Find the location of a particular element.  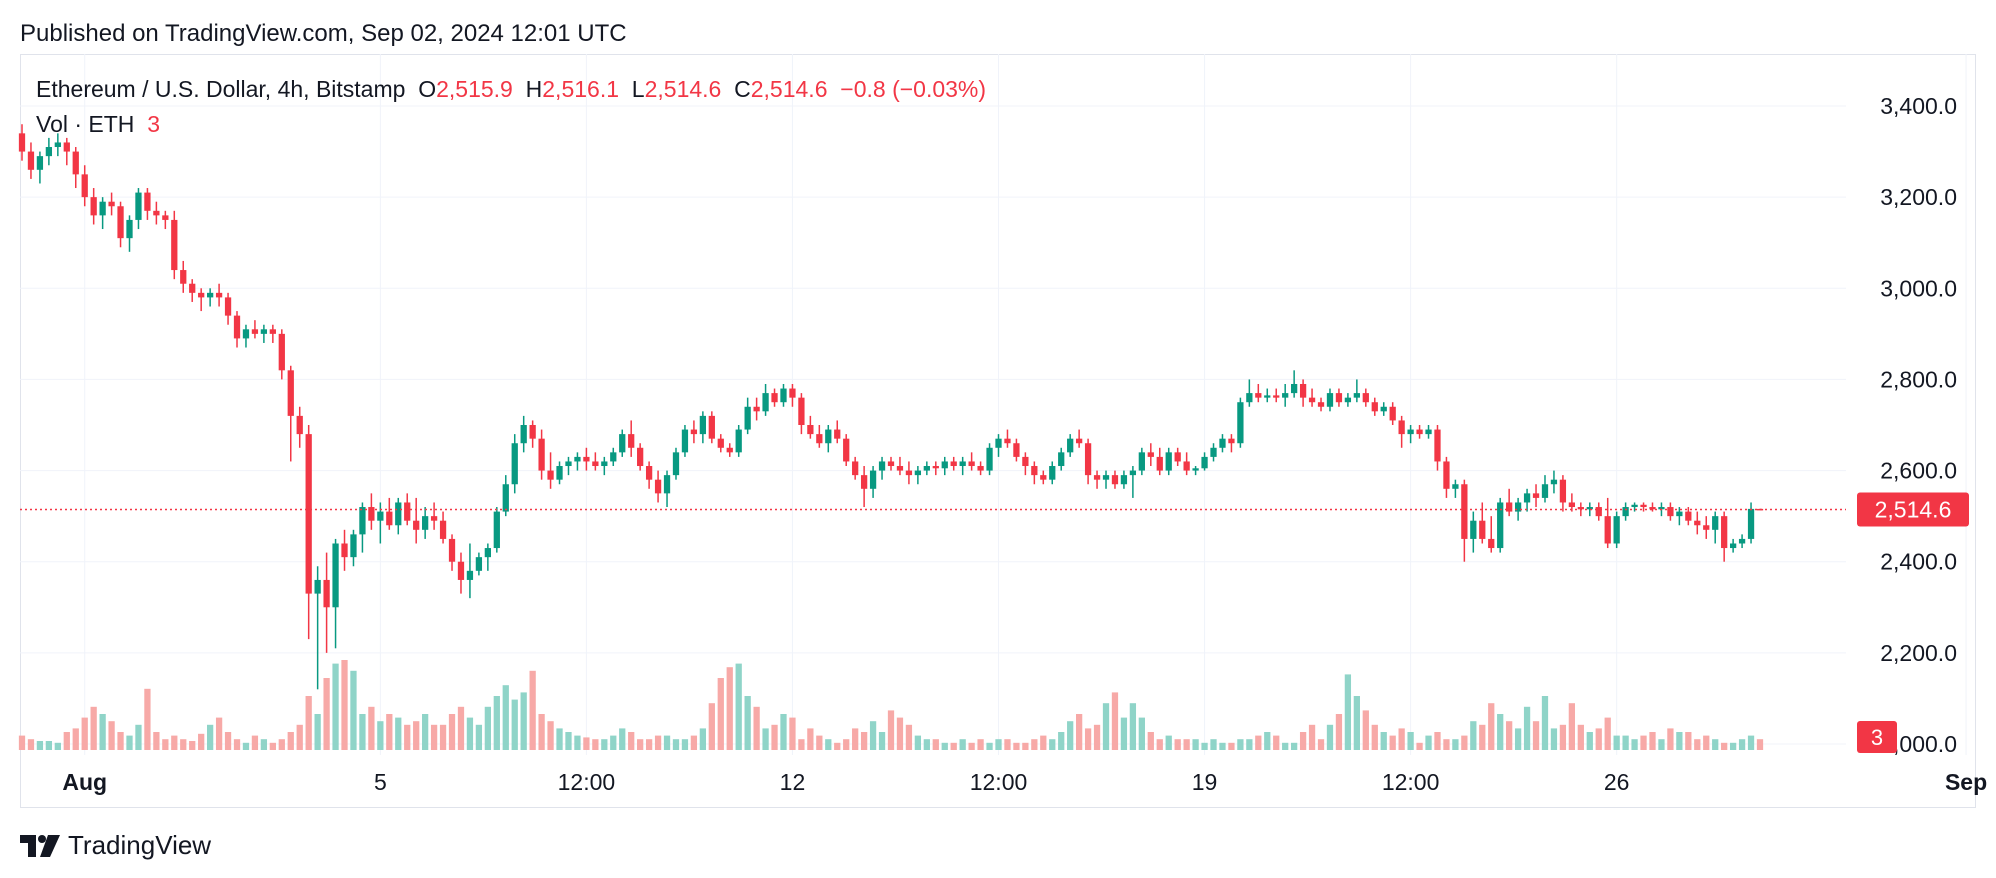

tradingview-brand: TradingView is located at coordinates (115, 845).